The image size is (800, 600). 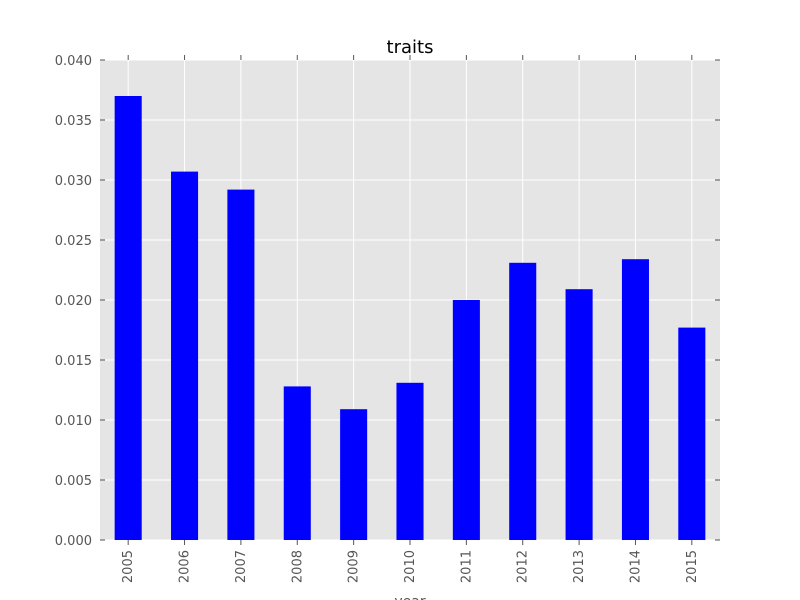 I want to click on x-tick-label: 2013, so click(x=579, y=566).